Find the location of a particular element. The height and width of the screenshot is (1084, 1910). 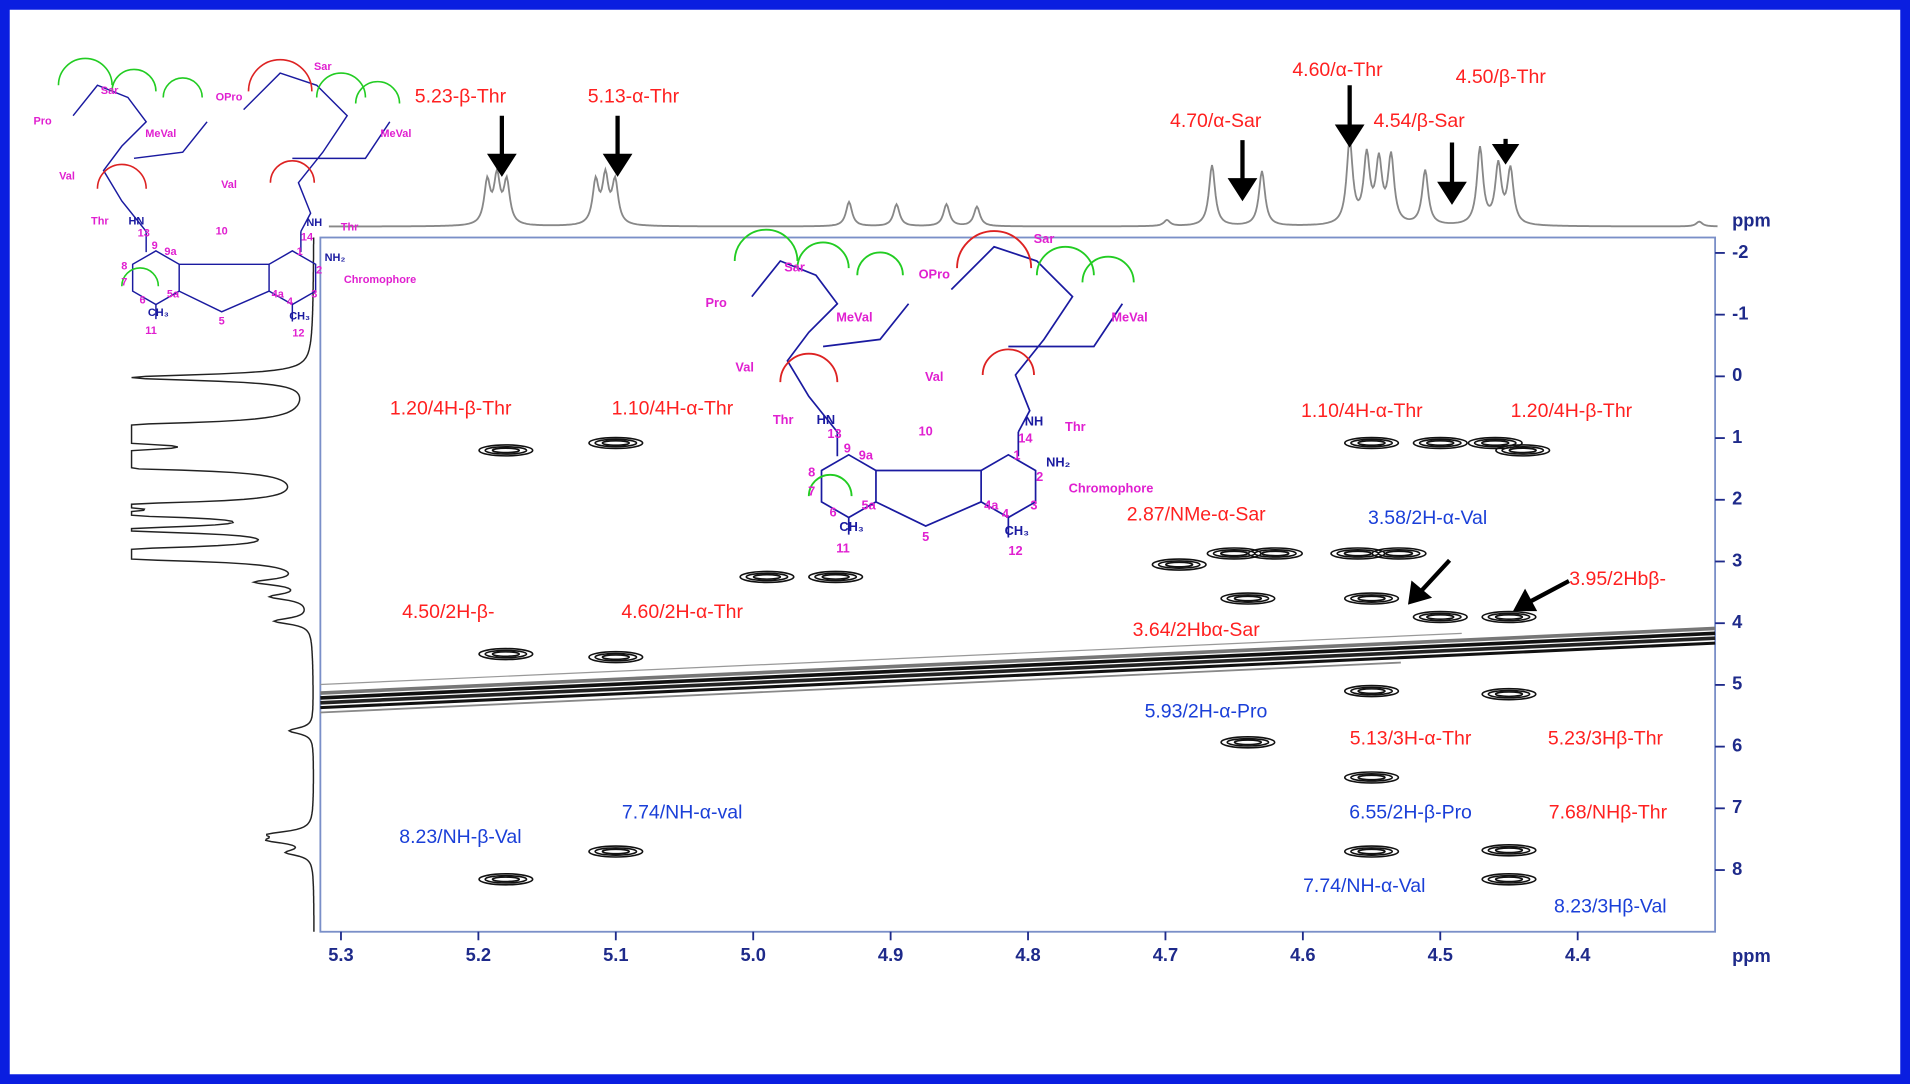

structure-label: 2 is located at coordinates (1039, 476).